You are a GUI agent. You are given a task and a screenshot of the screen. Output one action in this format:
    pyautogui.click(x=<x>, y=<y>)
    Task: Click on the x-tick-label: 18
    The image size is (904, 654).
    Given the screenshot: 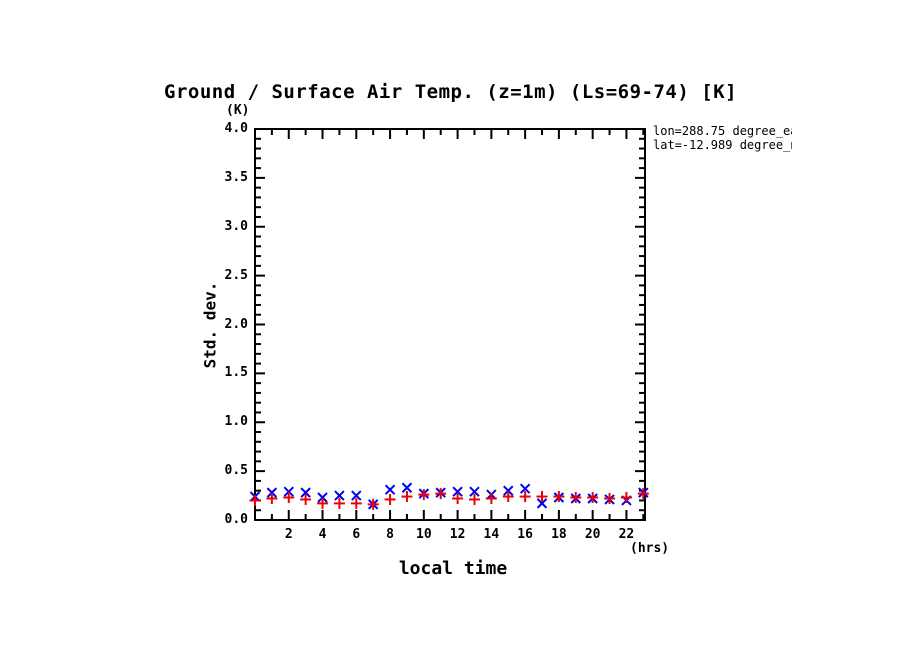 What is the action you would take?
    pyautogui.click(x=559, y=534)
    